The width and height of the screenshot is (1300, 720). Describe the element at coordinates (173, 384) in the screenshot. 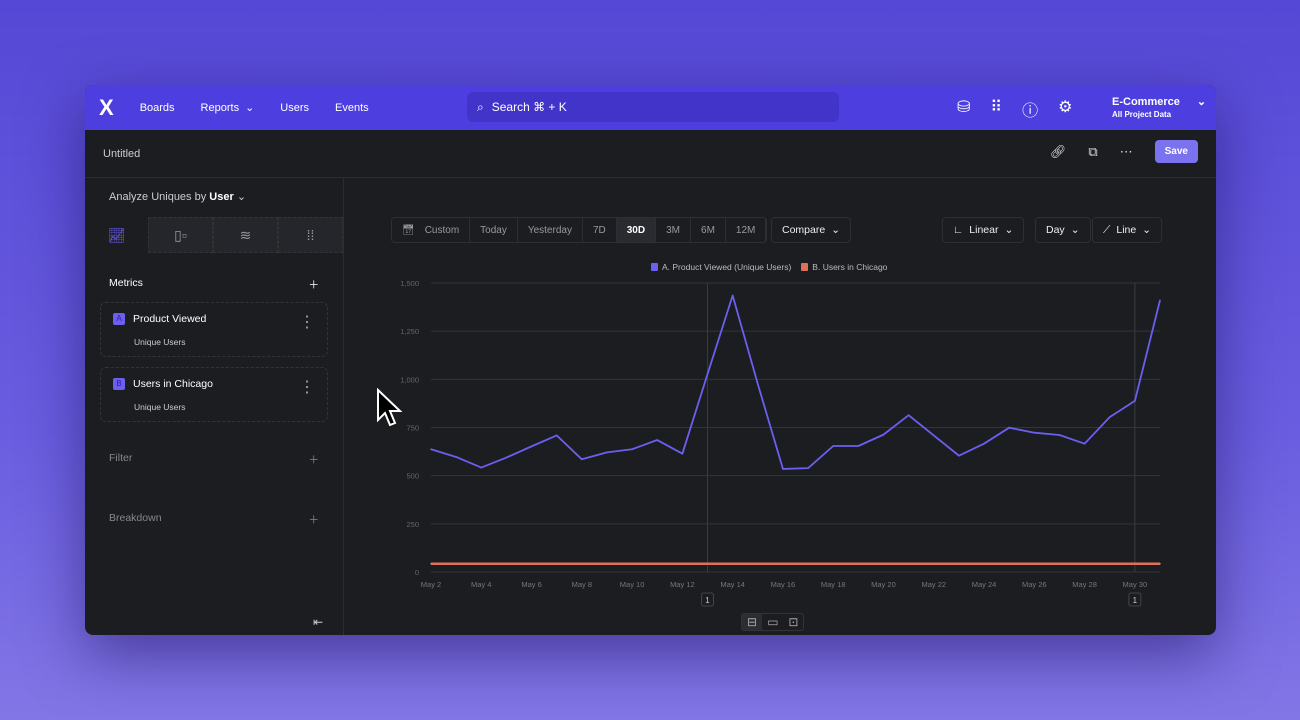

I see `metric-name: Users in Chicago` at that location.